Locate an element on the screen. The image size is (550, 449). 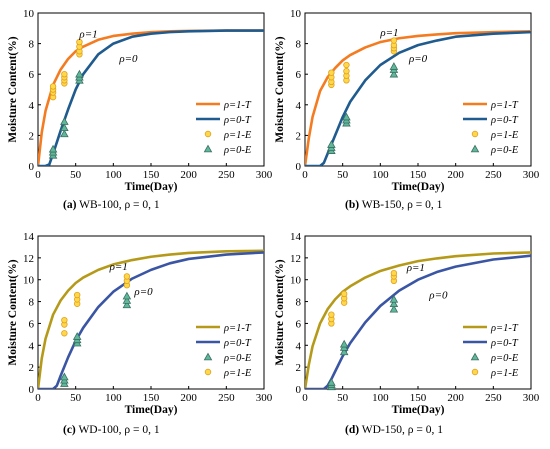
y-axis-label-b: Moisture Content(%) is located at coordinates (280, 89).